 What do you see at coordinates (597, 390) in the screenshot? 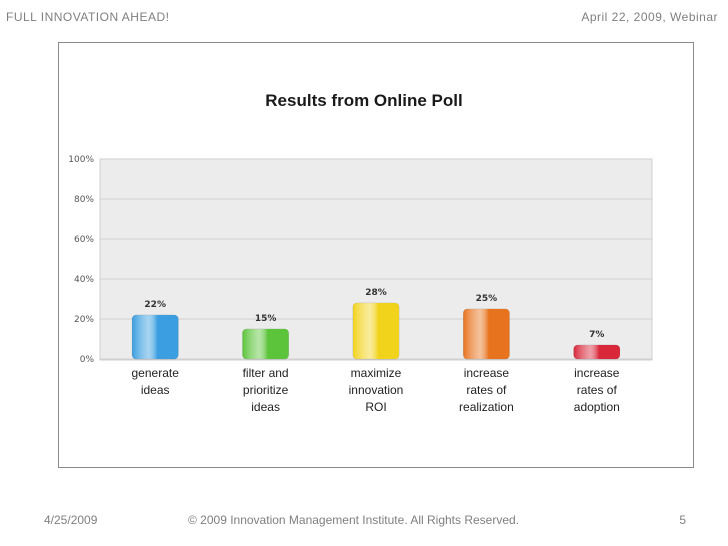
I see `category-label: increase rates of adoption` at bounding box center [597, 390].